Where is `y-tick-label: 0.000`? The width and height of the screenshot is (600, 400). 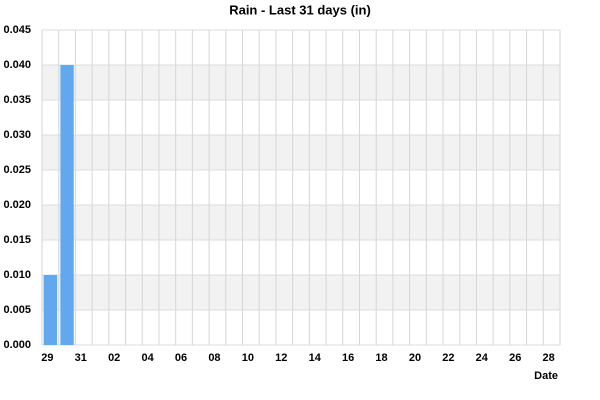
y-tick-label: 0.000 is located at coordinates (17, 345).